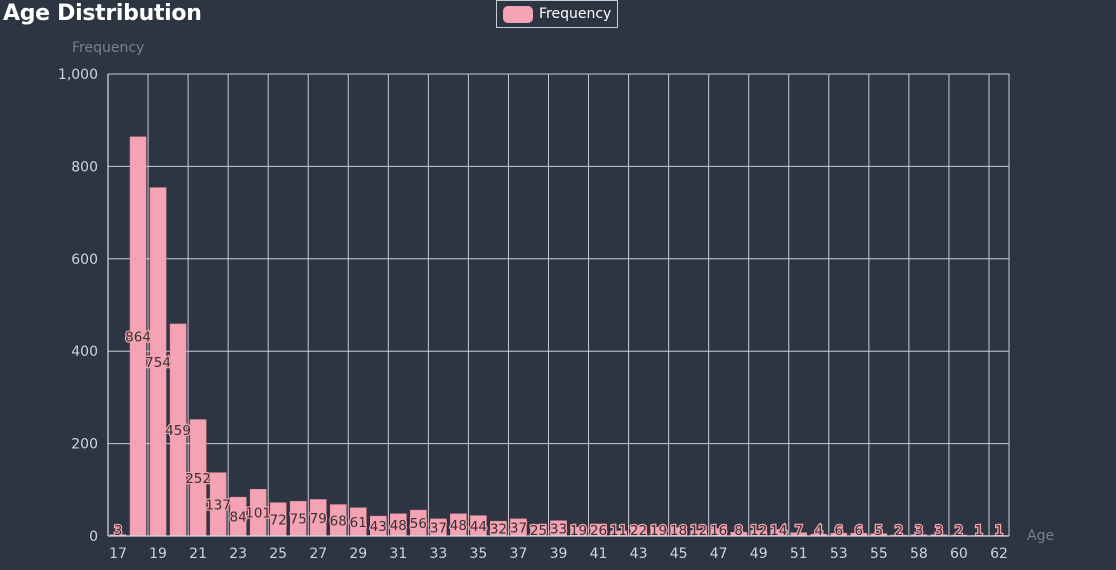 This screenshot has height=570, width=1116. Describe the element at coordinates (84, 445) in the screenshot. I see `y-tick-label: 200` at that location.